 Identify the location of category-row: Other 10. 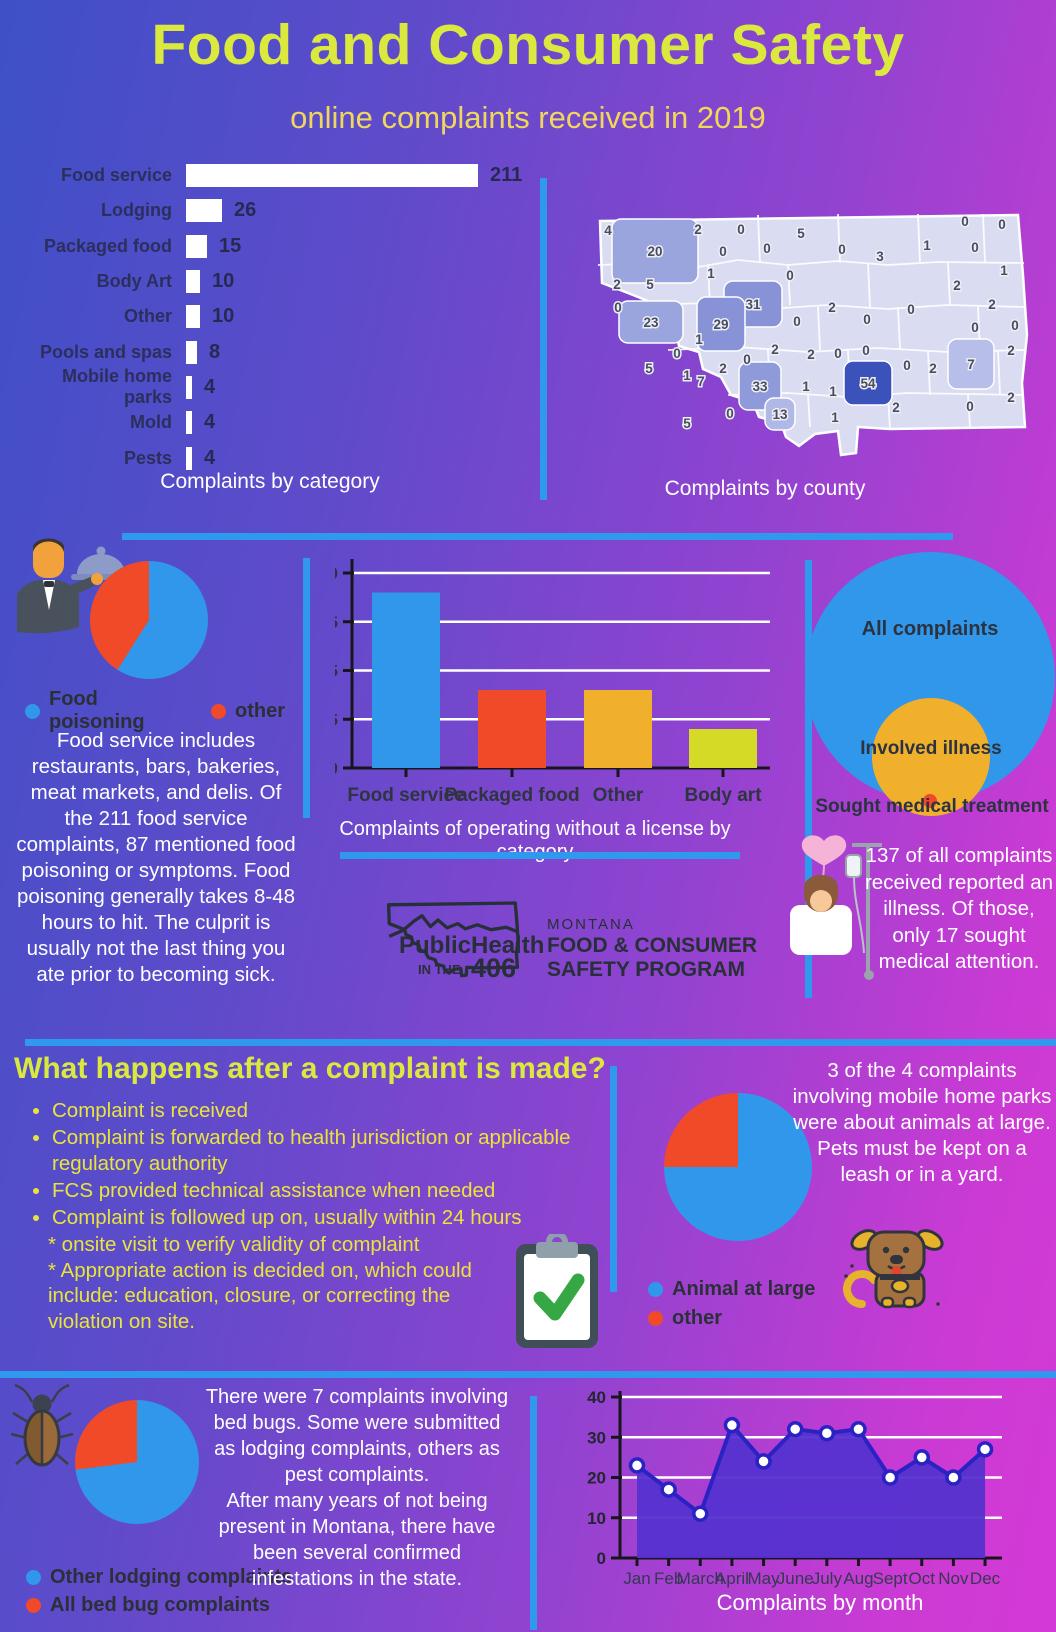
(285, 316).